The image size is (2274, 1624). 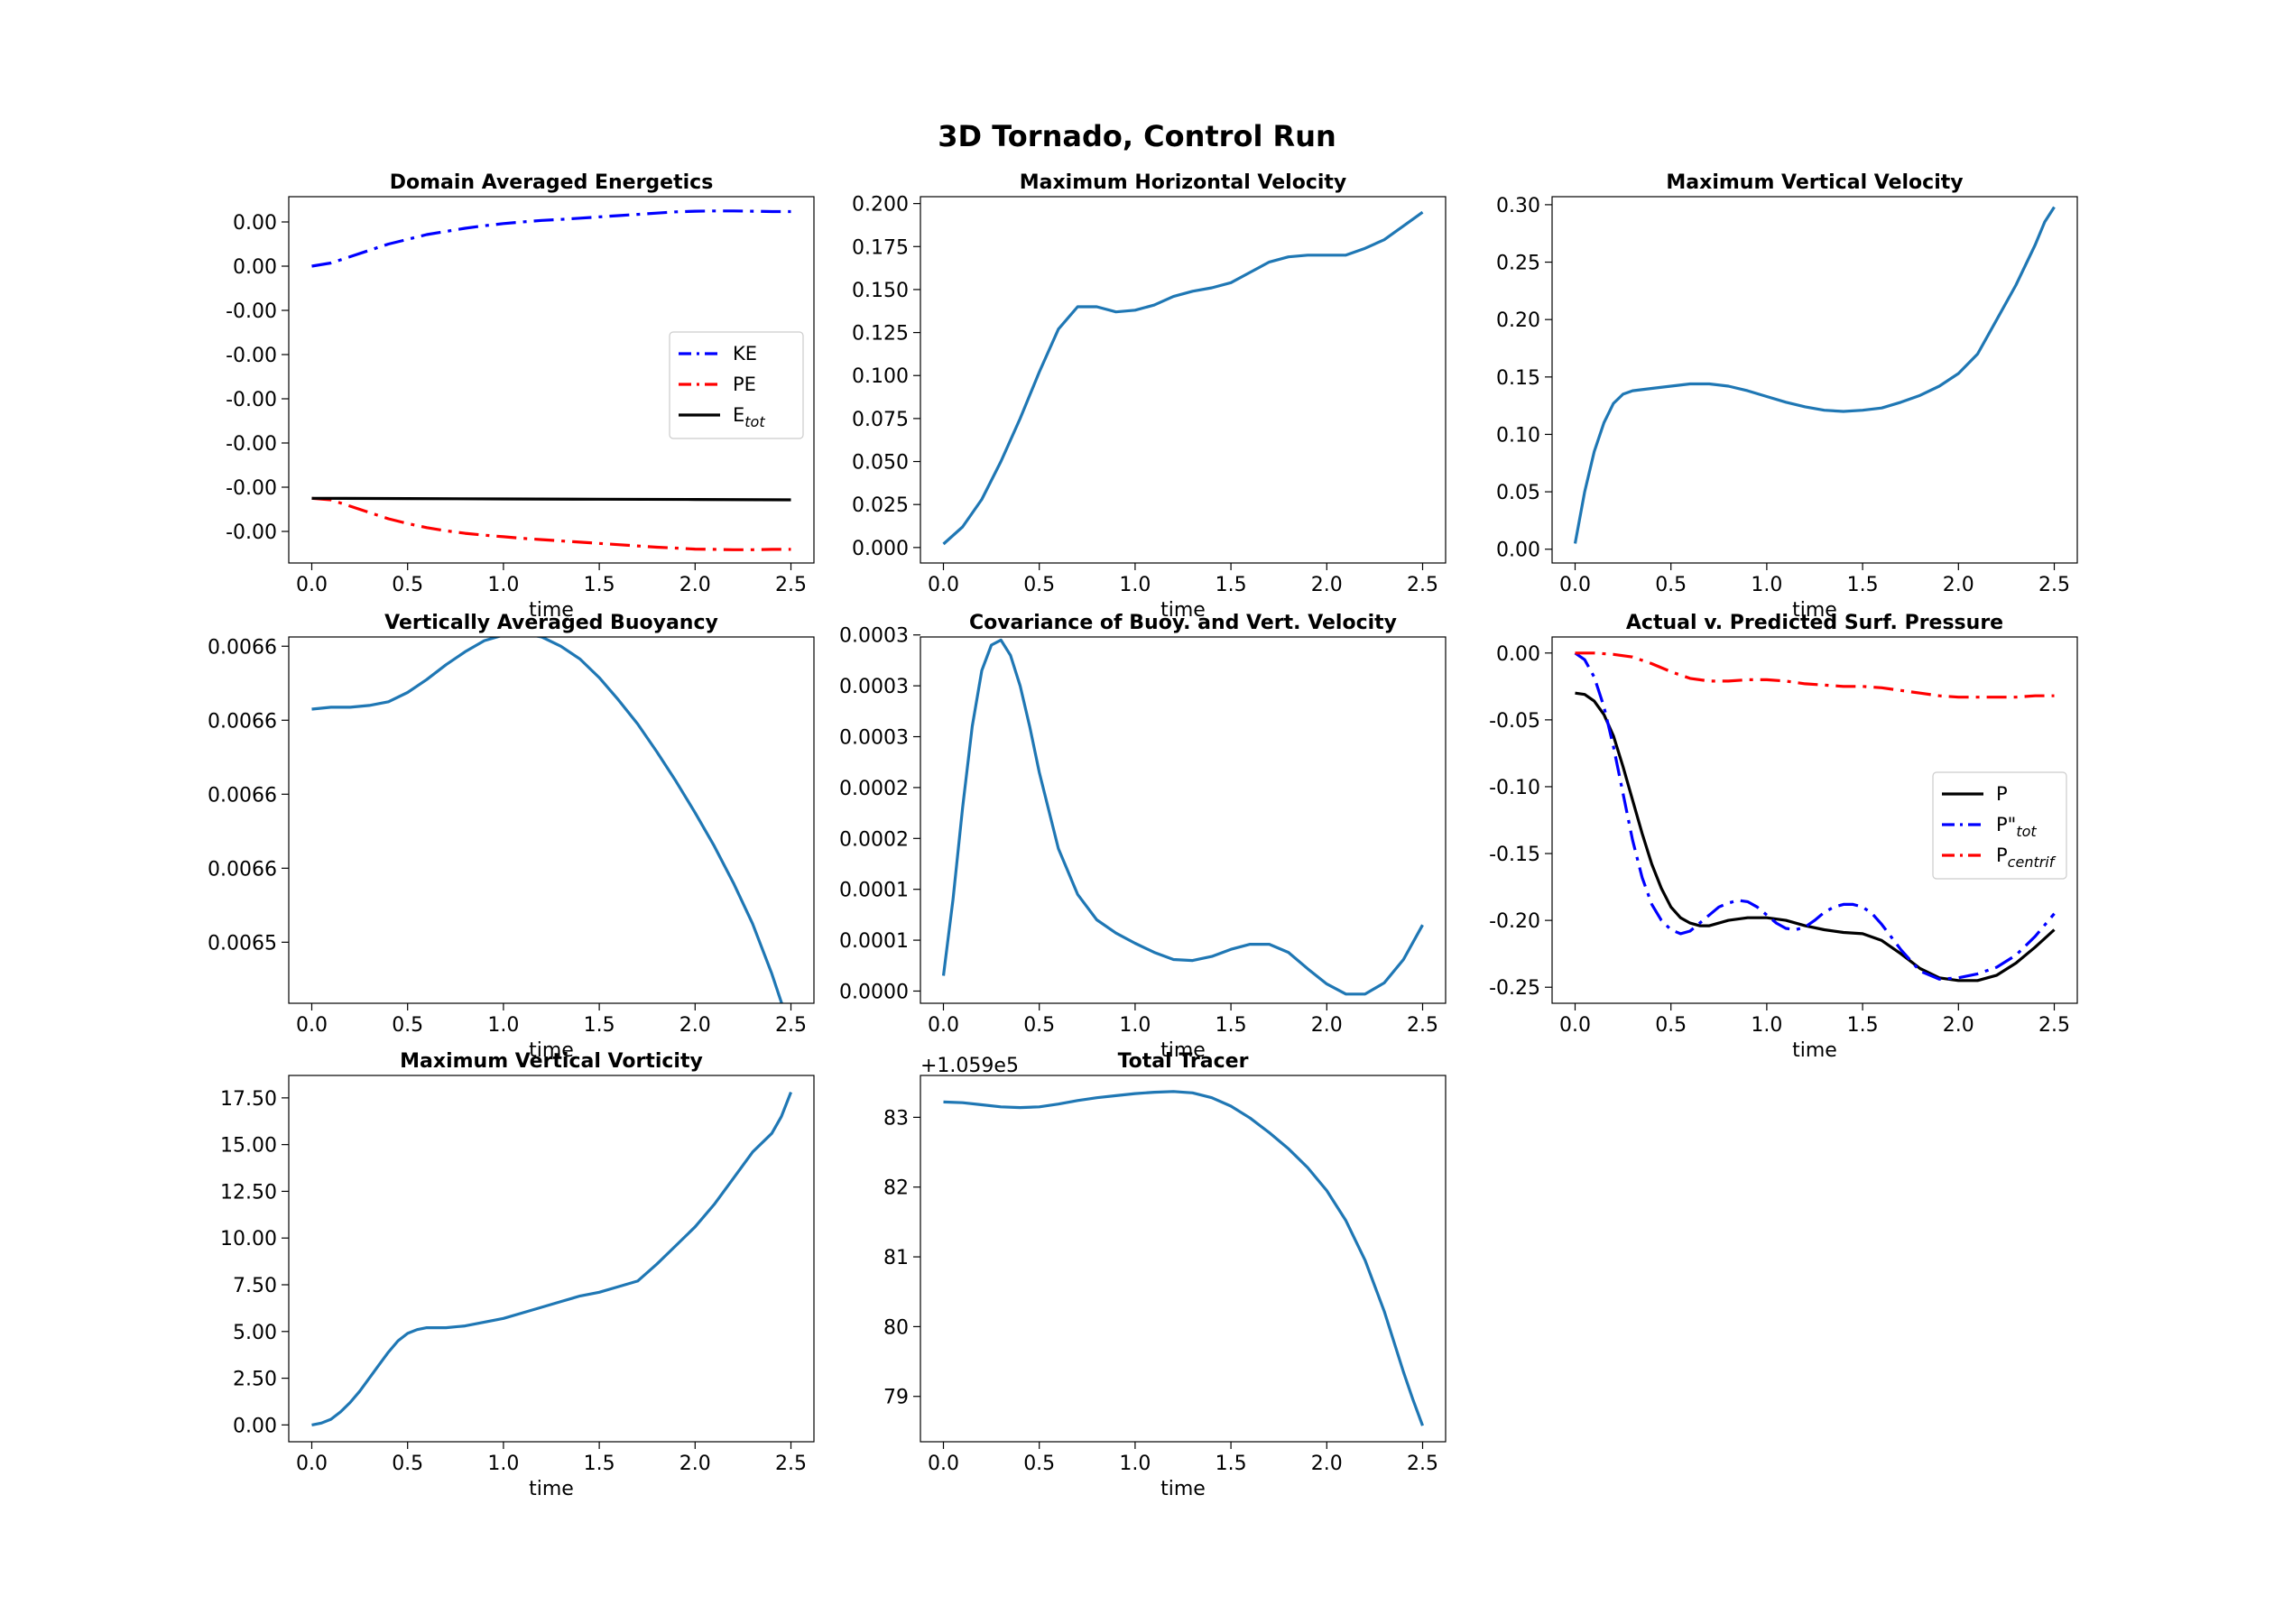 I want to click on y-tick-label: 0.0000, so click(x=874, y=992).